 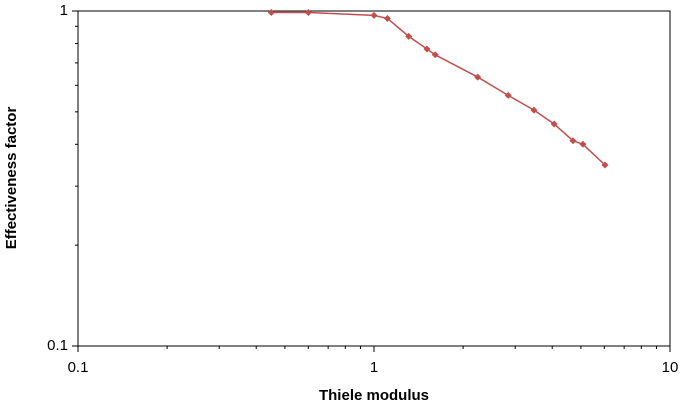 What do you see at coordinates (670, 367) in the screenshot?
I see `x-tick-label: 10` at bounding box center [670, 367].